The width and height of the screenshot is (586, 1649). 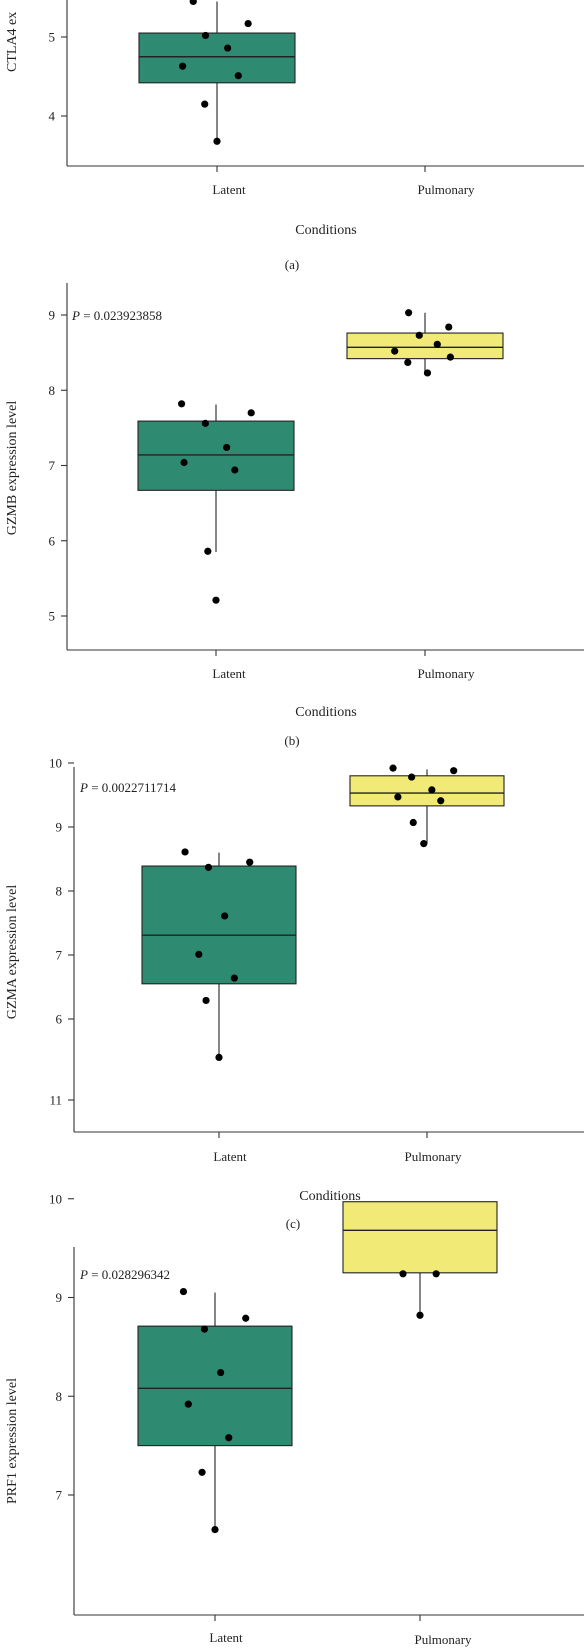 What do you see at coordinates (12, 952) in the screenshot?
I see `y-axis-title: GZMA expression level` at bounding box center [12, 952].